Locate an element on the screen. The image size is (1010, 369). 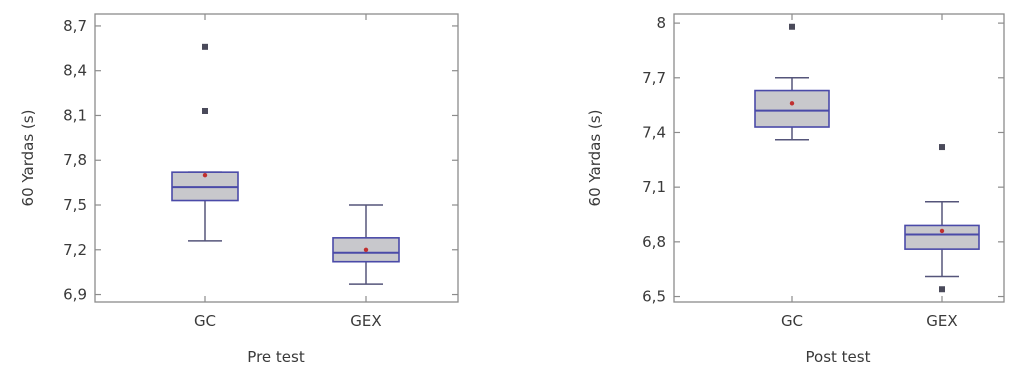
y-tick-label: 6,8 is located at coordinates (654, 242).